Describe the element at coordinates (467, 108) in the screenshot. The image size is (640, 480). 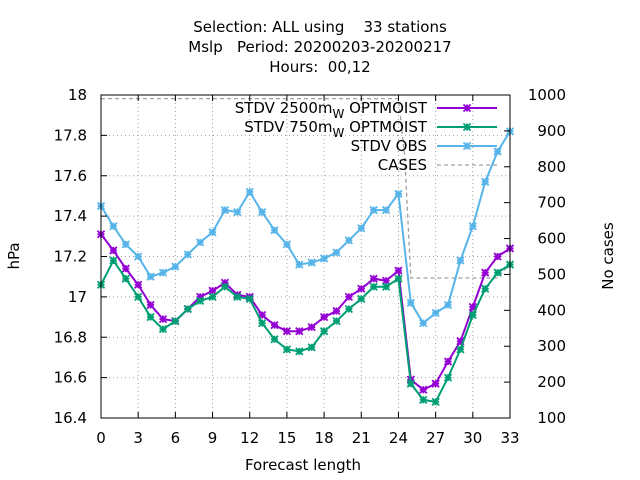
I see `legend-marker-stdv-2500m` at that location.